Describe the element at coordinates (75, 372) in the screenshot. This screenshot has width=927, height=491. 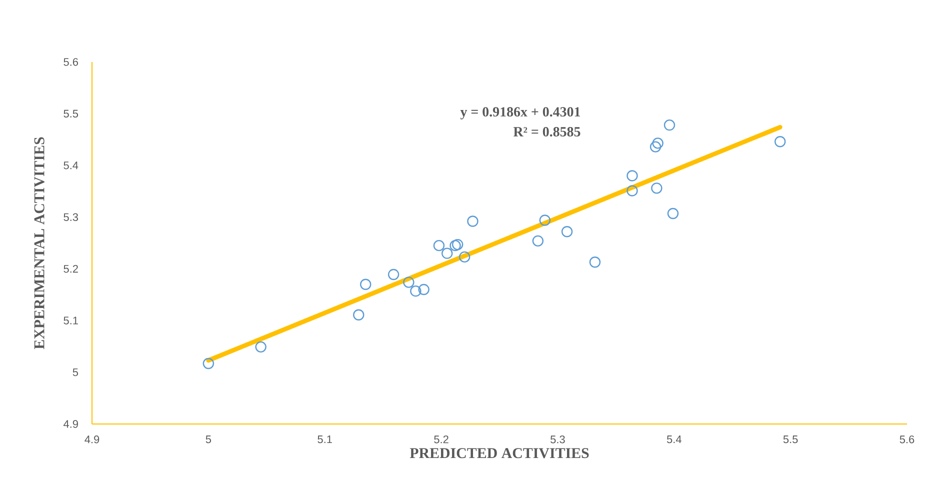
I see `y-tick-label: 5` at that location.